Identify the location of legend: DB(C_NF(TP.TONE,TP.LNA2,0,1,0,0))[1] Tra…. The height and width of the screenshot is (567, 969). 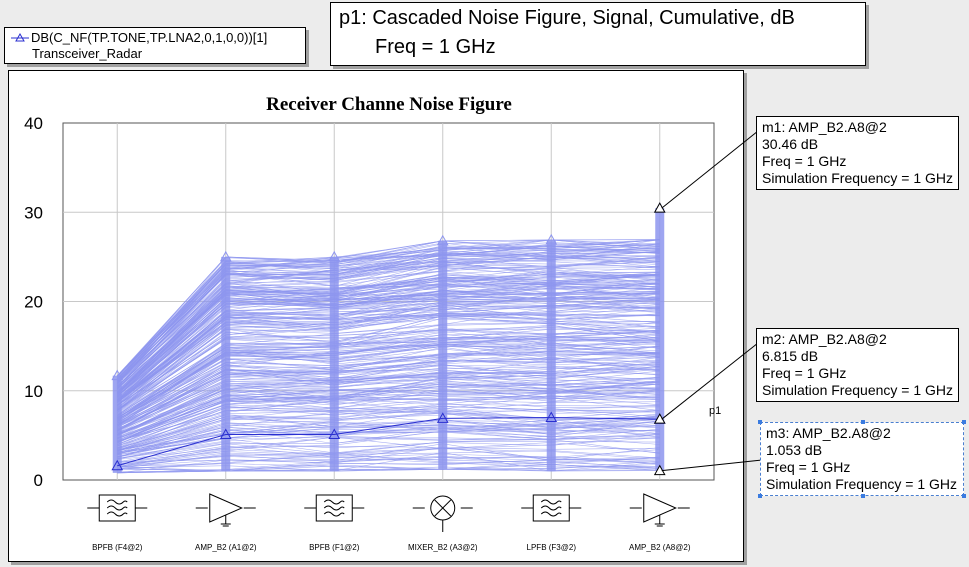
(155, 45).